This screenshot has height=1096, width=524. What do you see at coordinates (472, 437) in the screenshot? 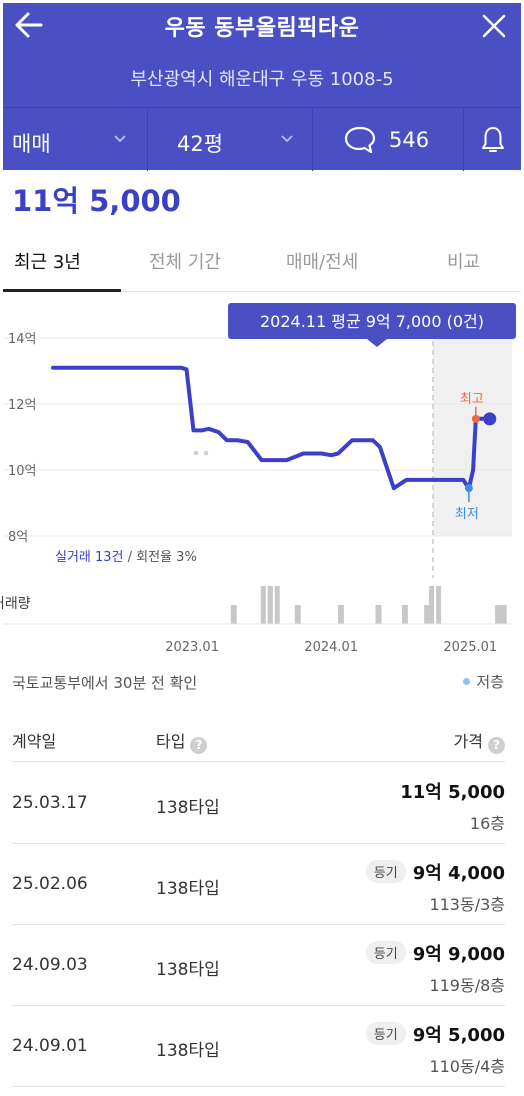
I see `future-shade` at bounding box center [472, 437].